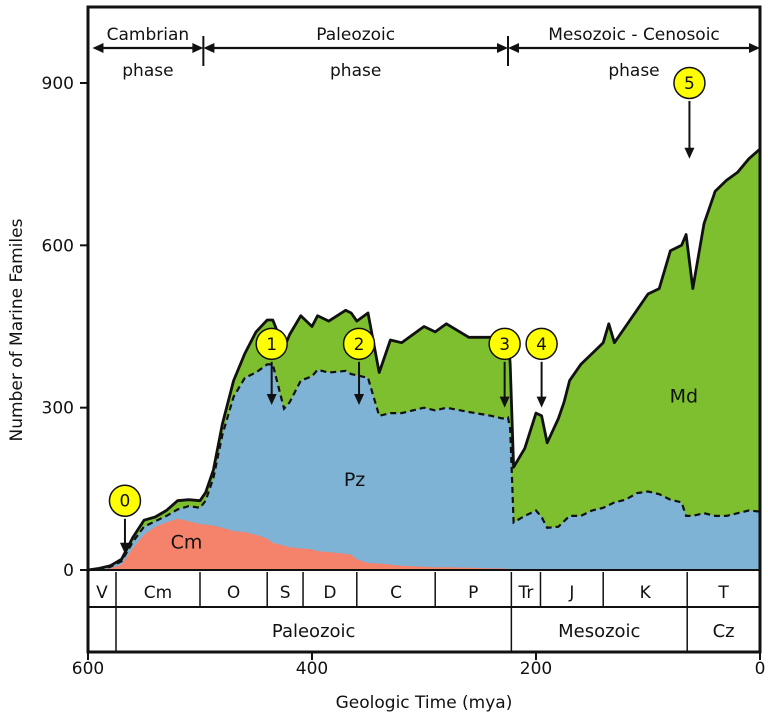  Describe the element at coordinates (473, 593) in the screenshot. I see `period-label: P` at that location.